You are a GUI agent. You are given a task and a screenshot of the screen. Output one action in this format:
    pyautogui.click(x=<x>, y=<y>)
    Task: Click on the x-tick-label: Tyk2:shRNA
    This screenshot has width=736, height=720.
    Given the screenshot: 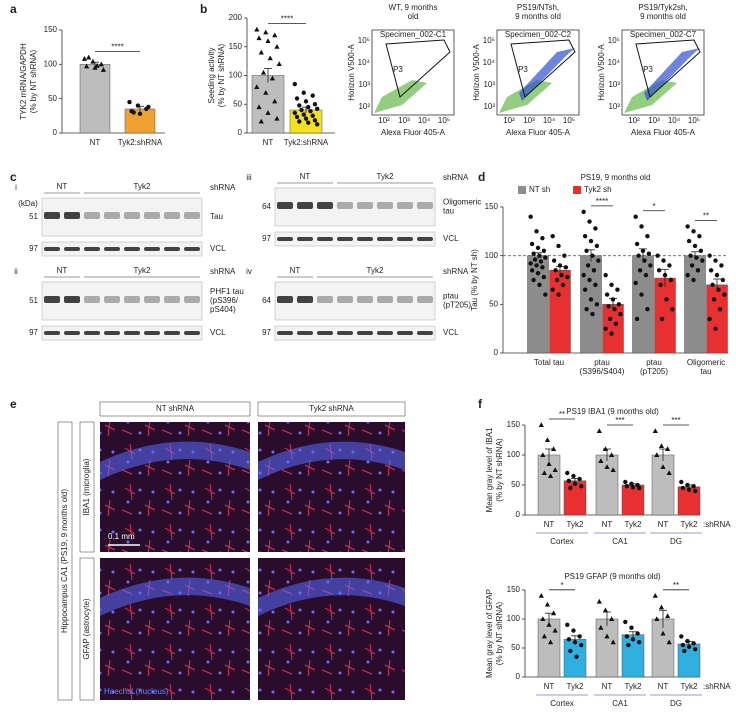 What is the action you would take?
    pyautogui.click(x=140, y=142)
    